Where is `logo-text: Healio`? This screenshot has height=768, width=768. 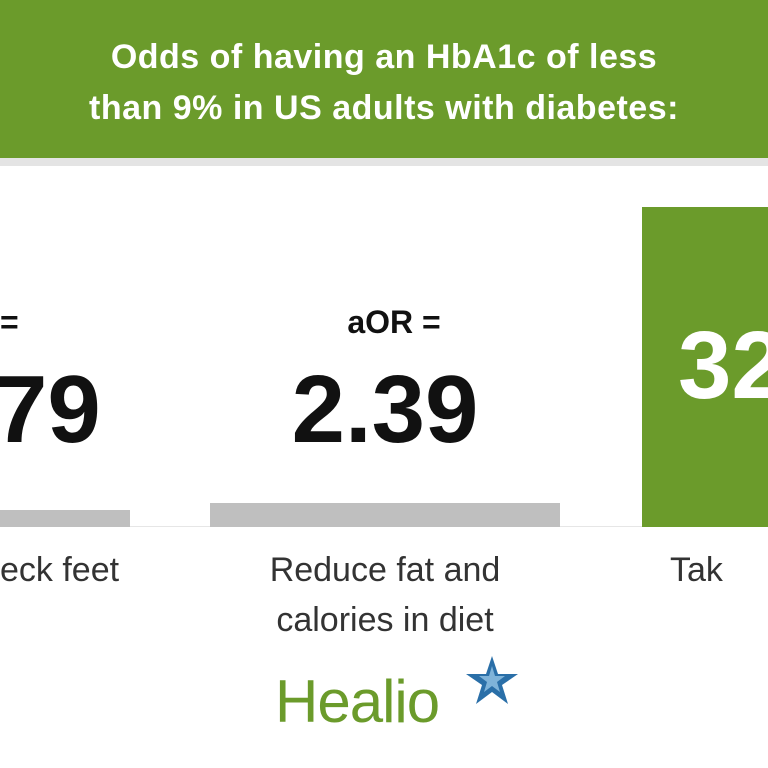
logo-text: Healio is located at coordinates (357, 701).